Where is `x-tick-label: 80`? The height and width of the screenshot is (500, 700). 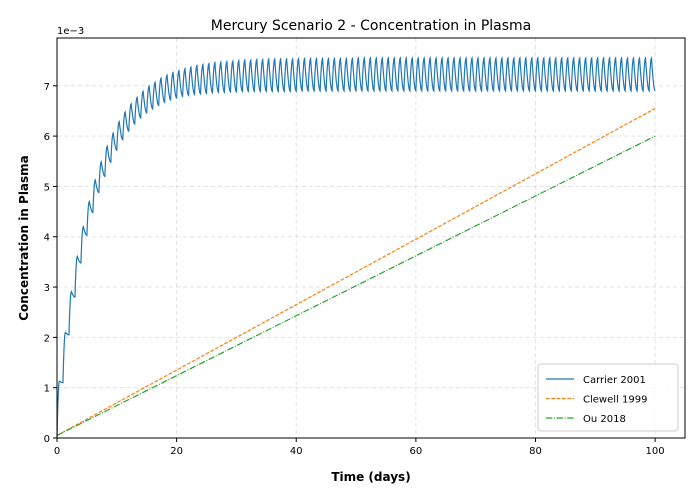 x-tick-label: 80 is located at coordinates (535, 451).